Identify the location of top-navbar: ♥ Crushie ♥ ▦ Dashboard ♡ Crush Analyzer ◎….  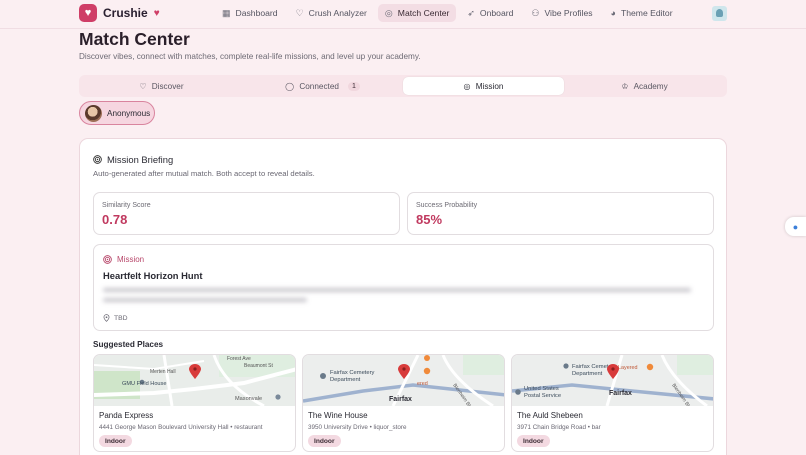
(403, 14).